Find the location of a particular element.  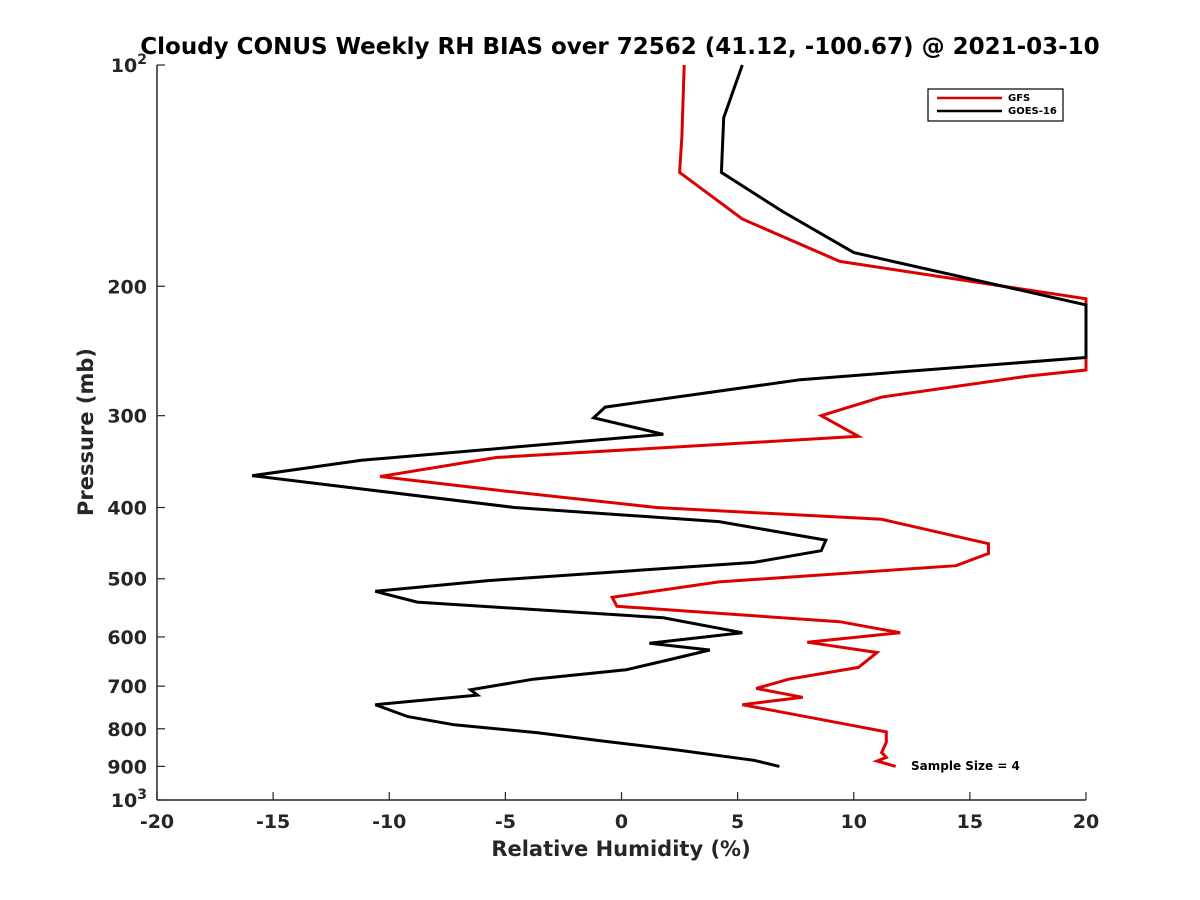

y-tick-label: 800 is located at coordinates (127, 730).